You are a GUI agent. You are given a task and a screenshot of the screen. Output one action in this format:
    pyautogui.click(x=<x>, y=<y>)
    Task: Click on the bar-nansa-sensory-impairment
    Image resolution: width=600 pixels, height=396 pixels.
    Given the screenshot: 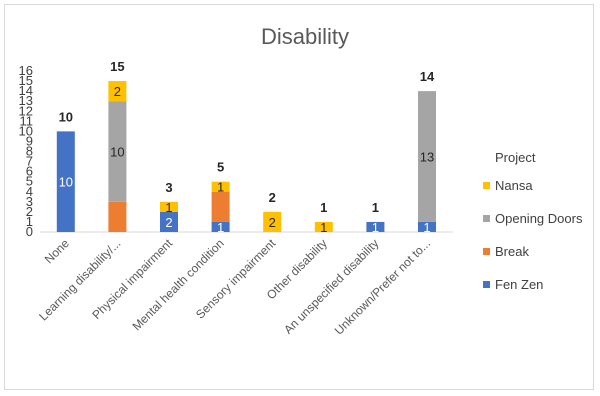 What is the action you would take?
    pyautogui.click(x=272, y=221)
    